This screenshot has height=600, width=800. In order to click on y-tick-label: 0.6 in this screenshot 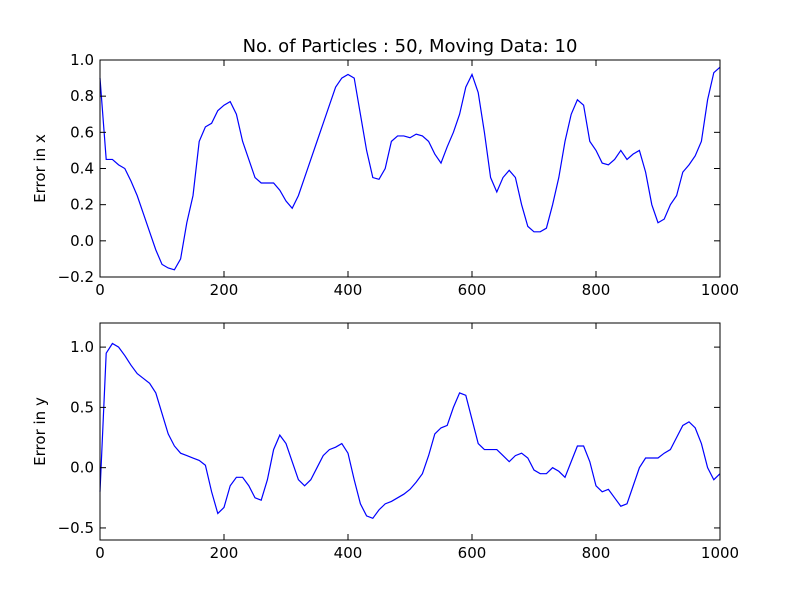, I will do `click(82, 132)`.